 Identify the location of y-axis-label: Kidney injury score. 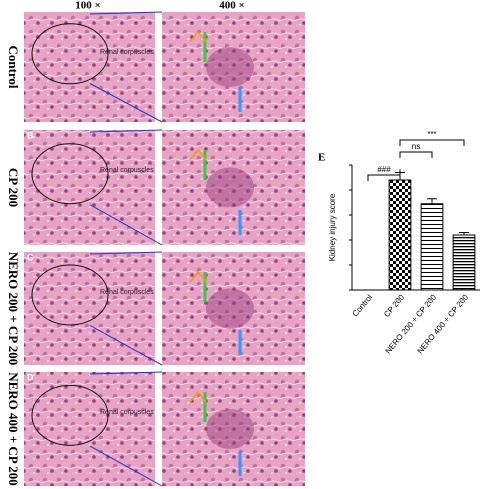
(332, 227).